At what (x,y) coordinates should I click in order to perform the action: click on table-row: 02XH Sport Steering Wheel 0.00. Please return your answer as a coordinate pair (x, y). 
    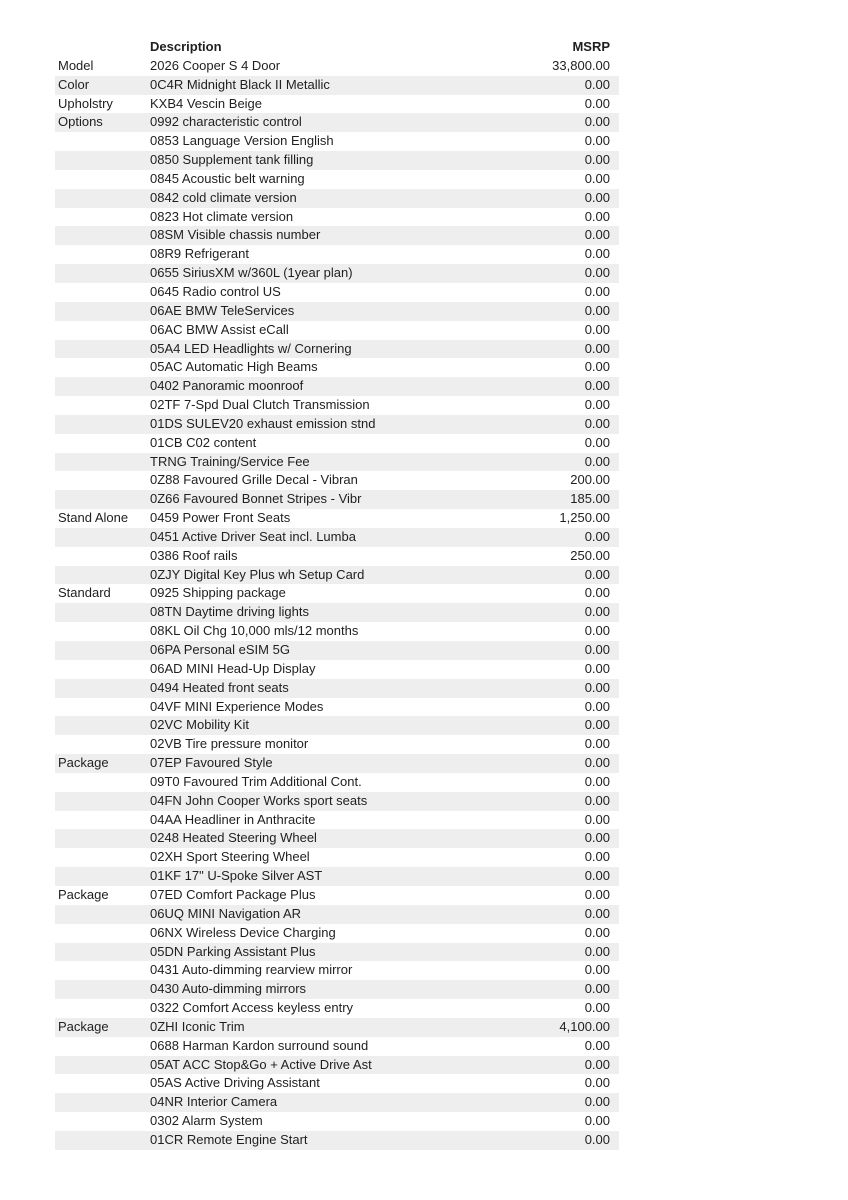
    Looking at the image, I should click on (337, 857).